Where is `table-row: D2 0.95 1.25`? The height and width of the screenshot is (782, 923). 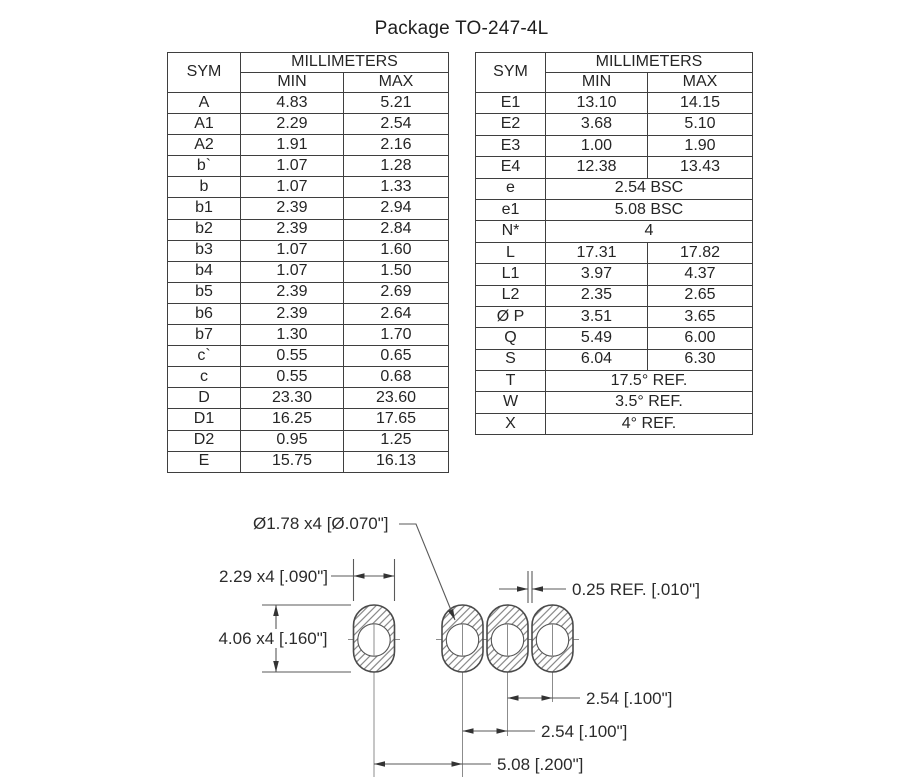
table-row: D2 0.95 1.25 is located at coordinates (308, 440).